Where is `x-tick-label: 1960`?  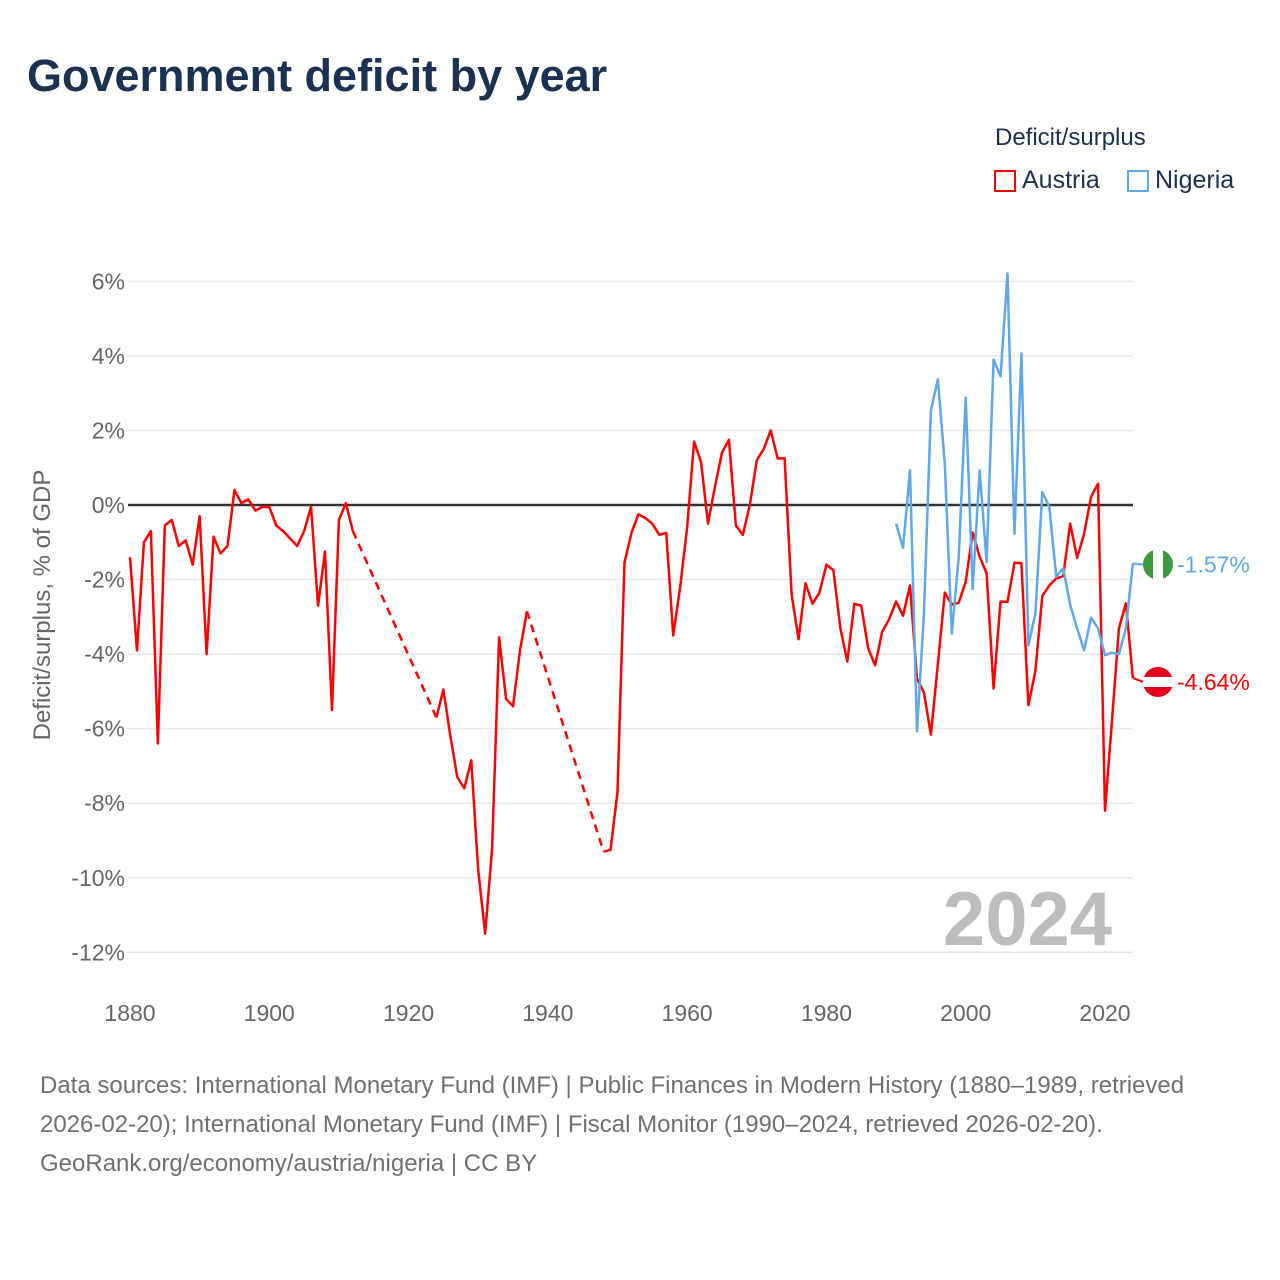
x-tick-label: 1960 is located at coordinates (687, 1013).